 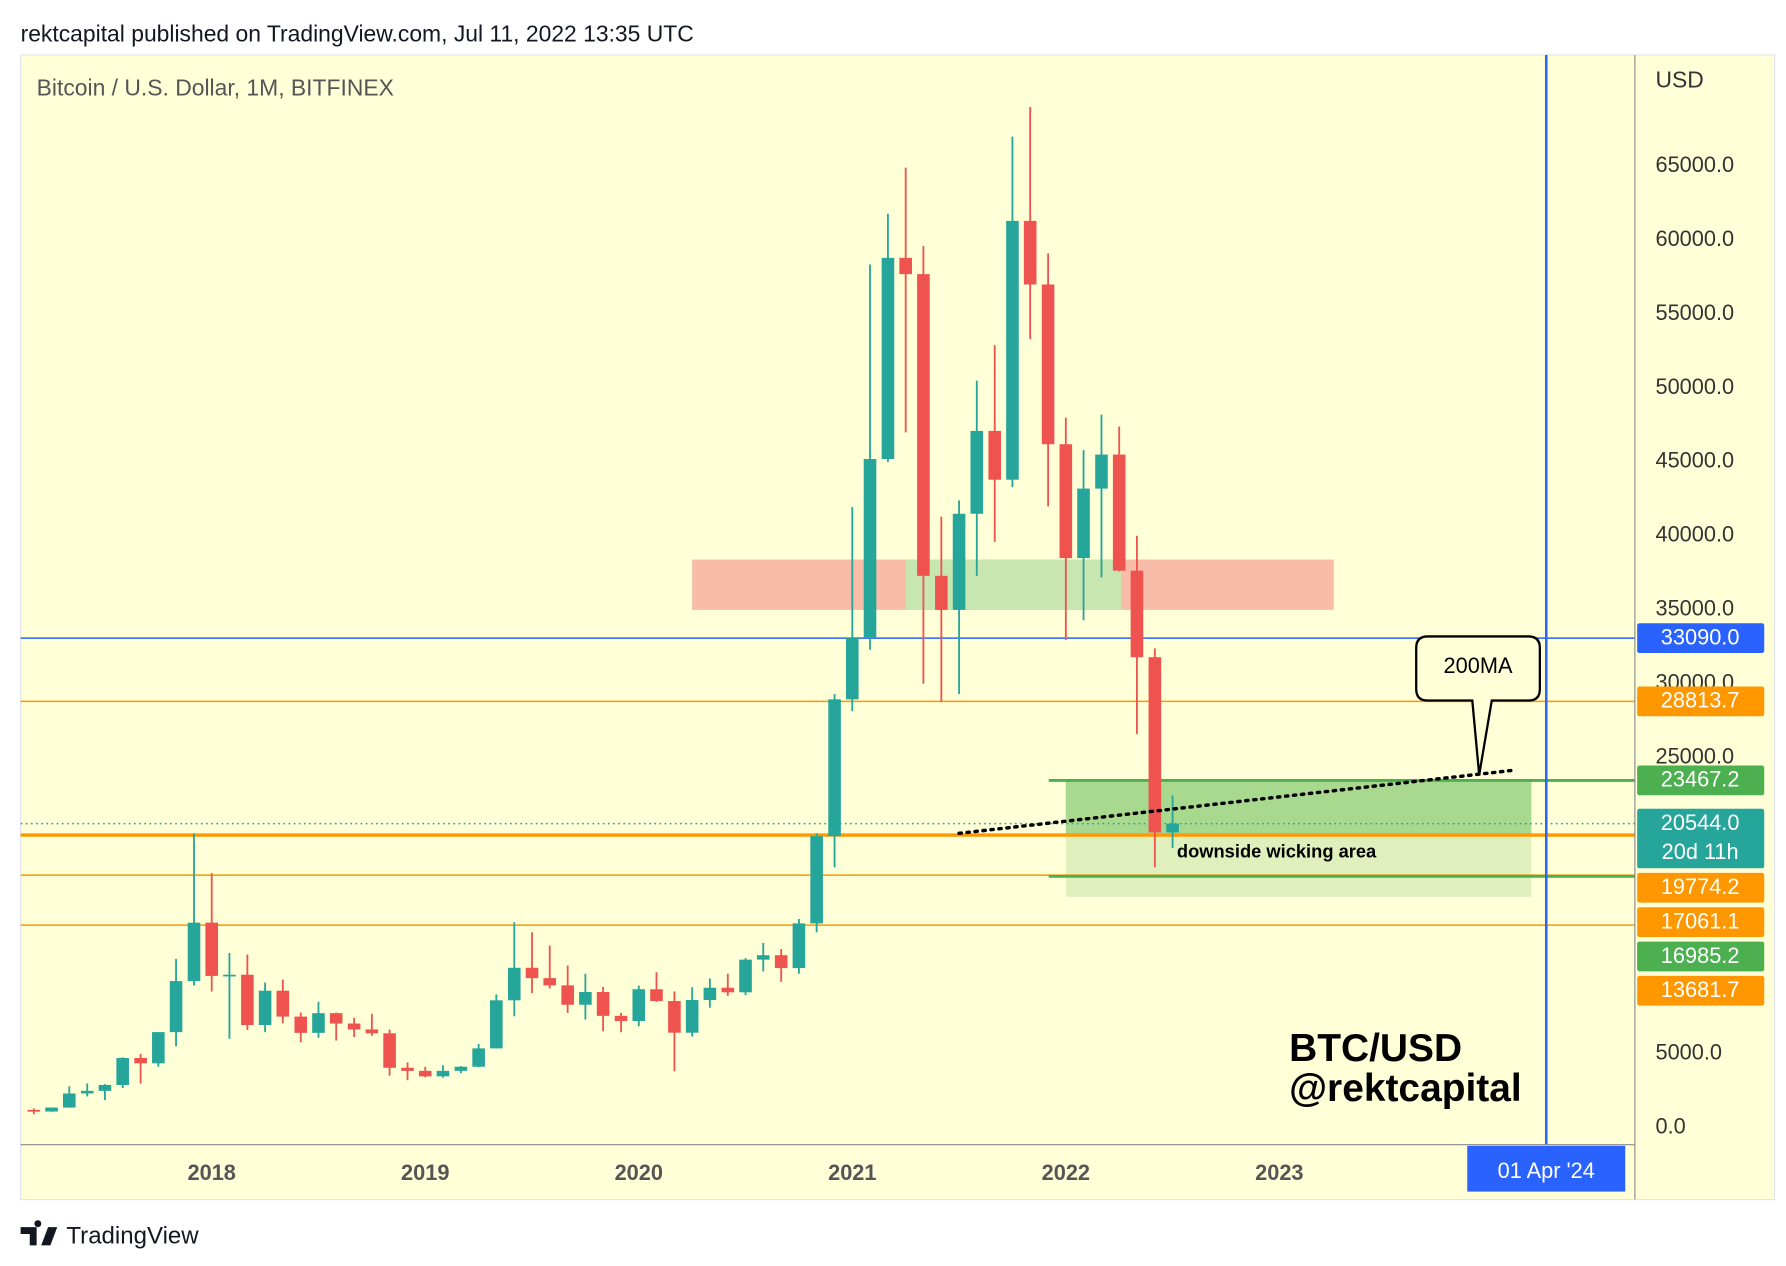 What do you see at coordinates (1670, 1125) in the screenshot?
I see `y-tick-label: 0.0` at bounding box center [1670, 1125].